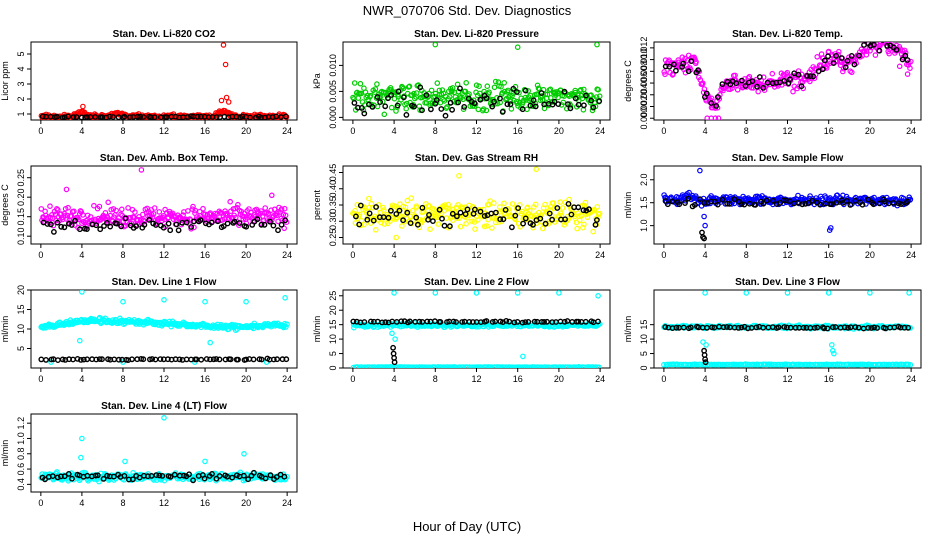 This screenshot has width=936, height=540. What do you see at coordinates (476, 329) in the screenshot?
I see `points-group` at bounding box center [476, 329].